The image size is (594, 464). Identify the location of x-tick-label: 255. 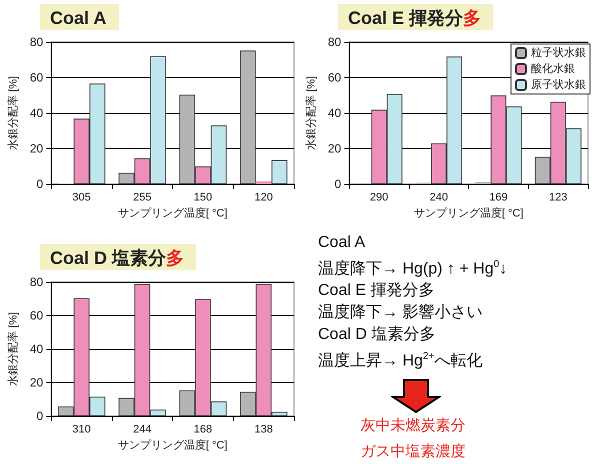
(142, 198).